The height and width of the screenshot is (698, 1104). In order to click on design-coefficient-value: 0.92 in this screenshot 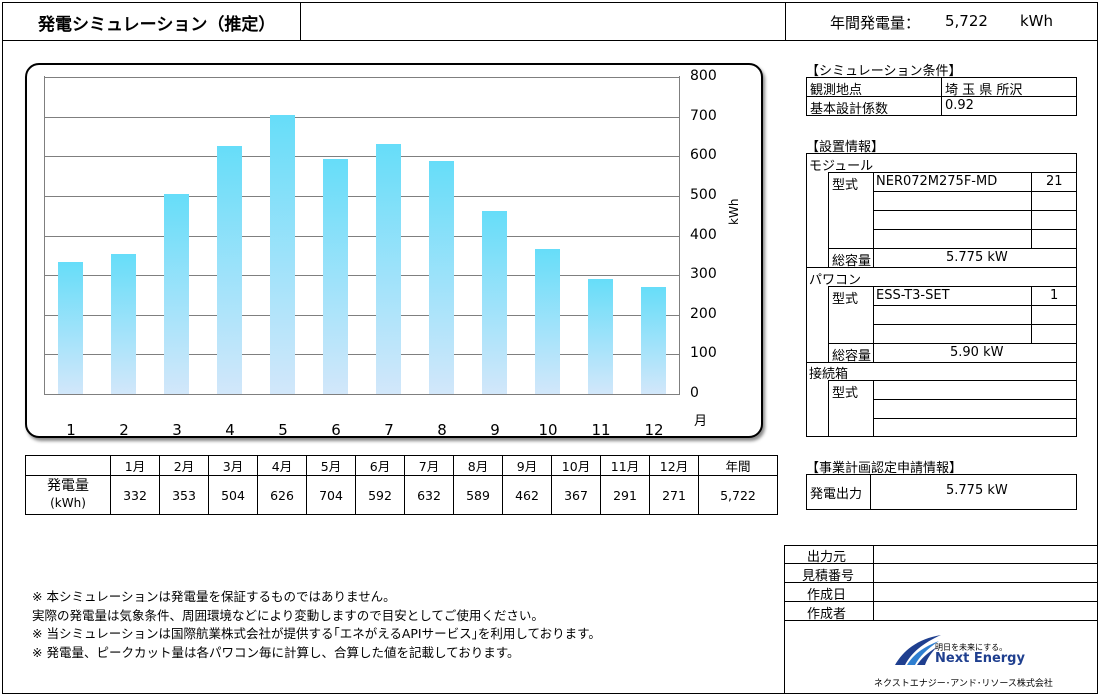, I will do `click(959, 105)`.